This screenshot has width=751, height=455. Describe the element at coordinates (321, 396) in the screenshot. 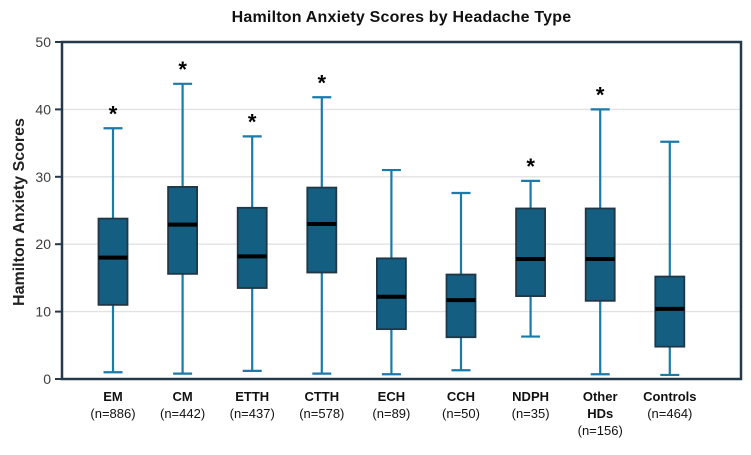

I see `x-label-name: CTTH` at that location.